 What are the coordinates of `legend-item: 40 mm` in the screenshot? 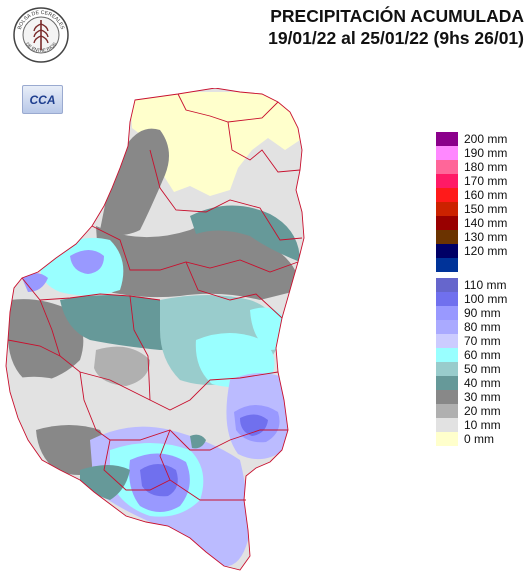 It's located at (481, 383).